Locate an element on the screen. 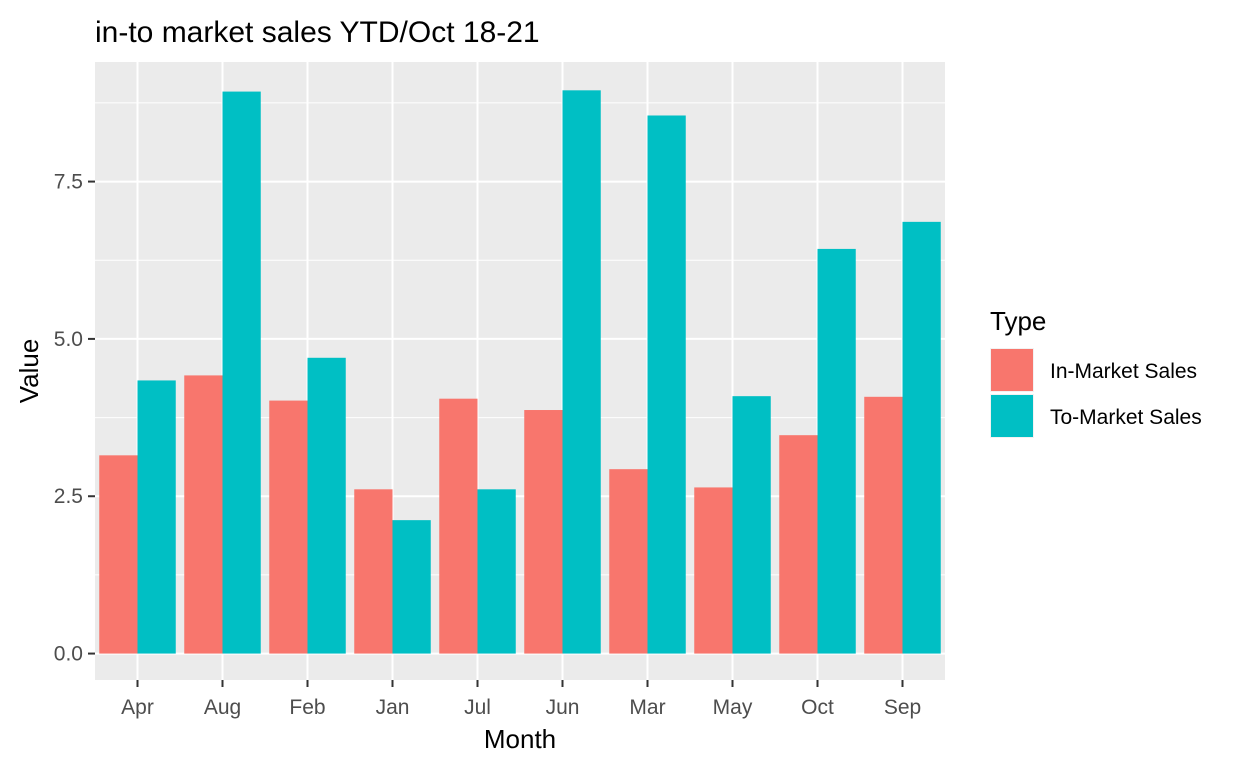 This screenshot has width=1248, height=768. bar-may-in-market is located at coordinates (713, 570).